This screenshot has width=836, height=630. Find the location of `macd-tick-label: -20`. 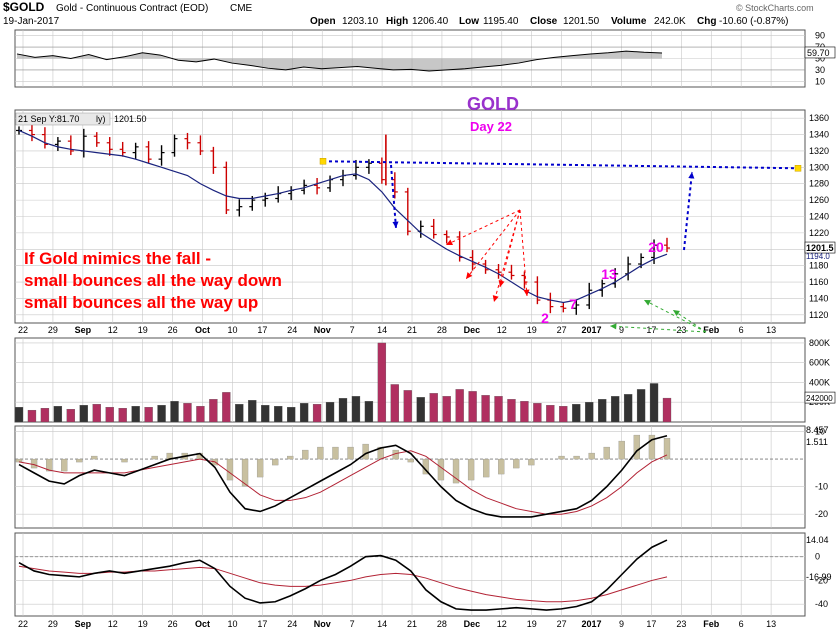

macd-tick-label: -20 is located at coordinates (821, 514).